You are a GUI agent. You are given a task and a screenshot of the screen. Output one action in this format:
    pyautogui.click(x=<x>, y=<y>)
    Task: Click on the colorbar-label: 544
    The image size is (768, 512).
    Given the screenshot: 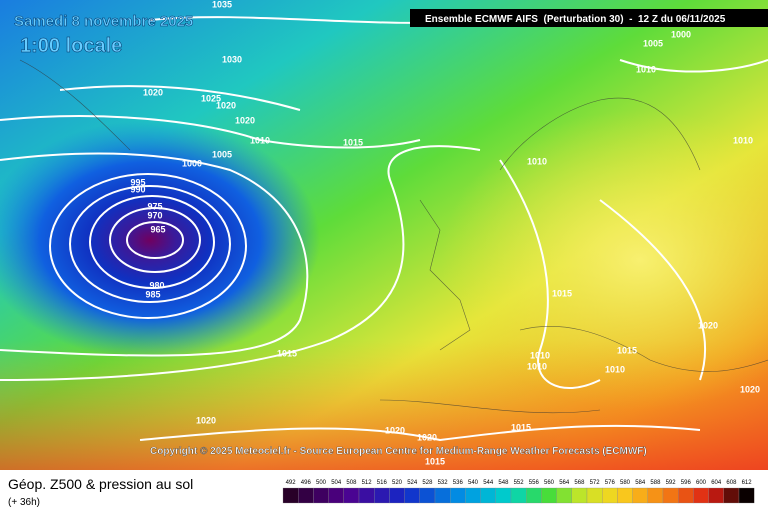 What is the action you would take?
    pyautogui.click(x=488, y=483)
    